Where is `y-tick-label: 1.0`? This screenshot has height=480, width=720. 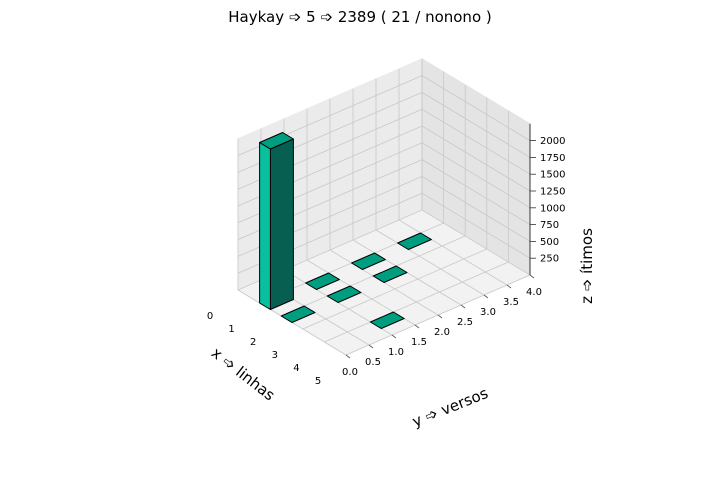
y-tick-label: 1.0 is located at coordinates (396, 352).